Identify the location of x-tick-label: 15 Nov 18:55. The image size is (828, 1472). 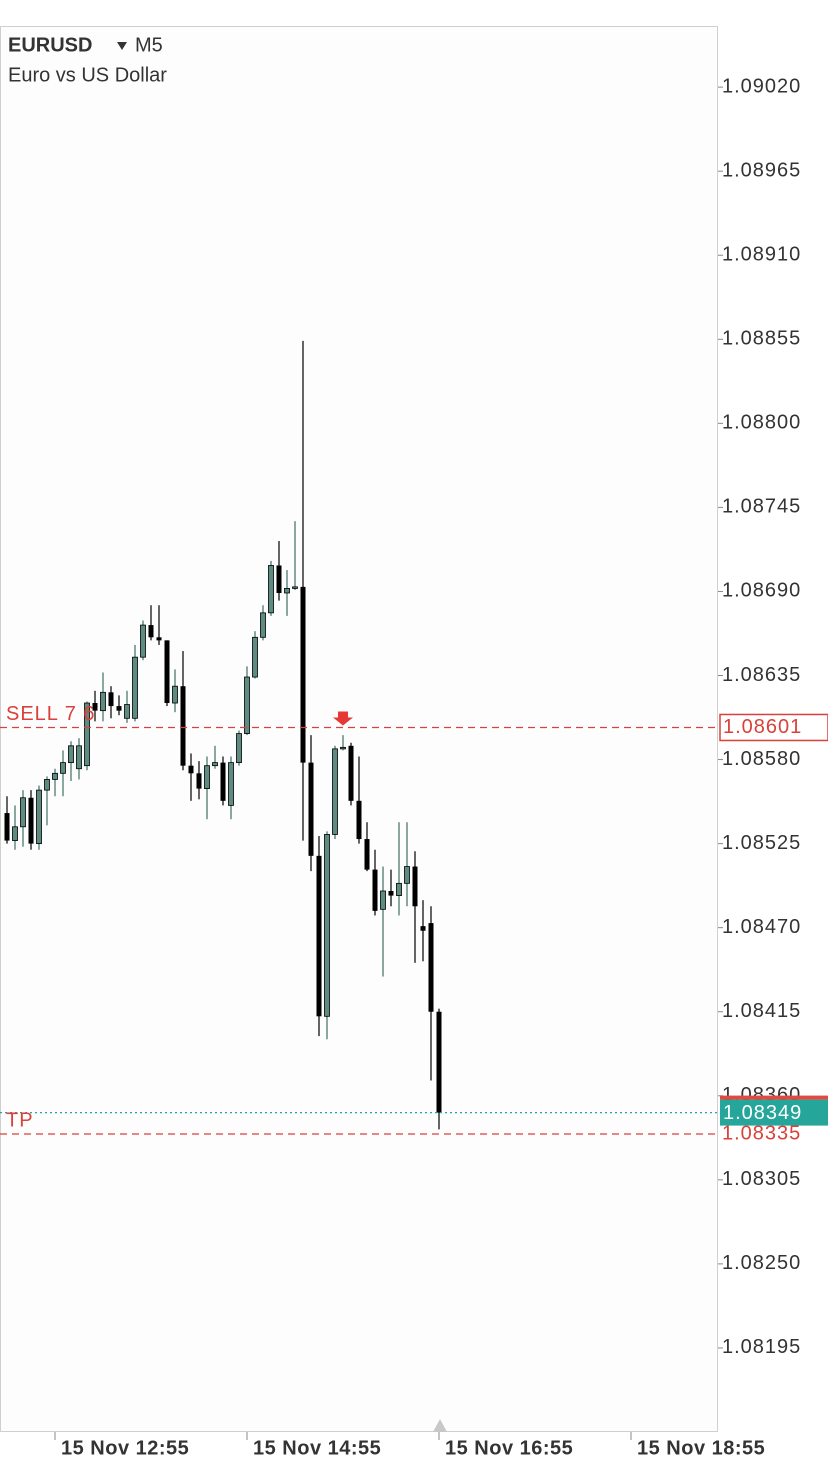
(701, 1448).